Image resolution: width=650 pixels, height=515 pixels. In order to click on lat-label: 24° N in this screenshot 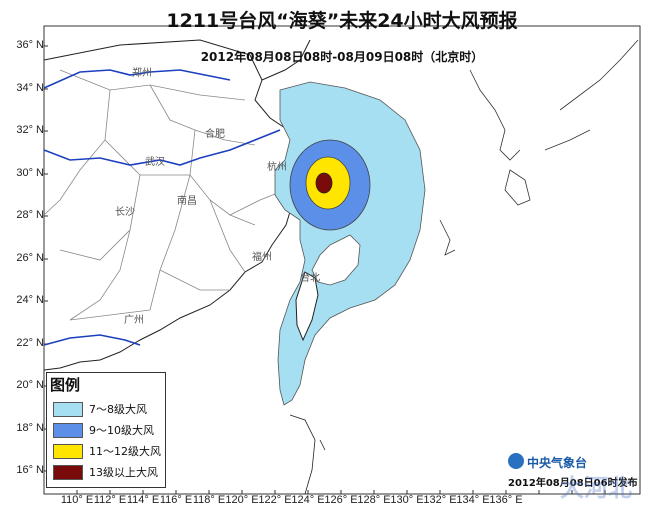, I will do `click(30, 300)`.